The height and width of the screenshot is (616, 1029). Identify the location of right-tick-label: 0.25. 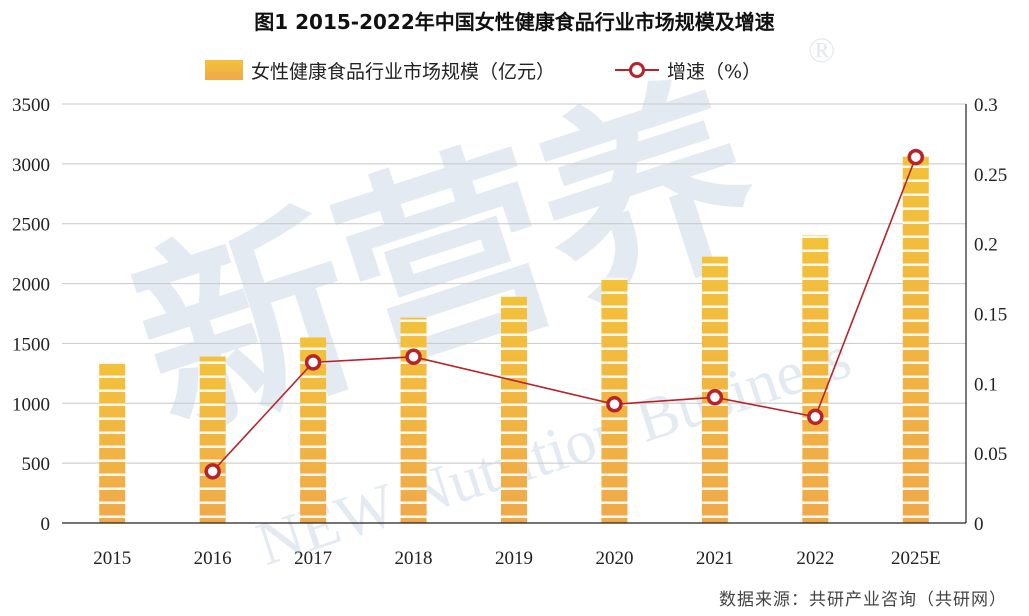
(990, 175).